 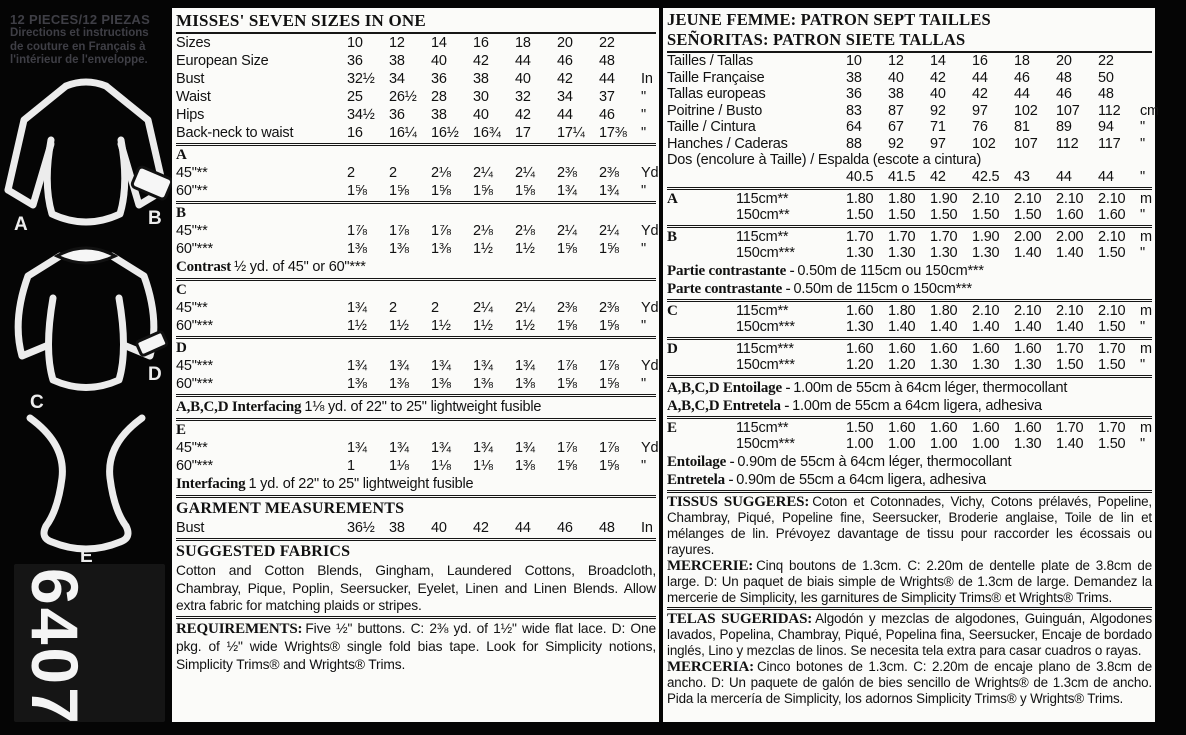 What do you see at coordinates (854, 94) in the screenshot?
I see `size-value: 36` at bounding box center [854, 94].